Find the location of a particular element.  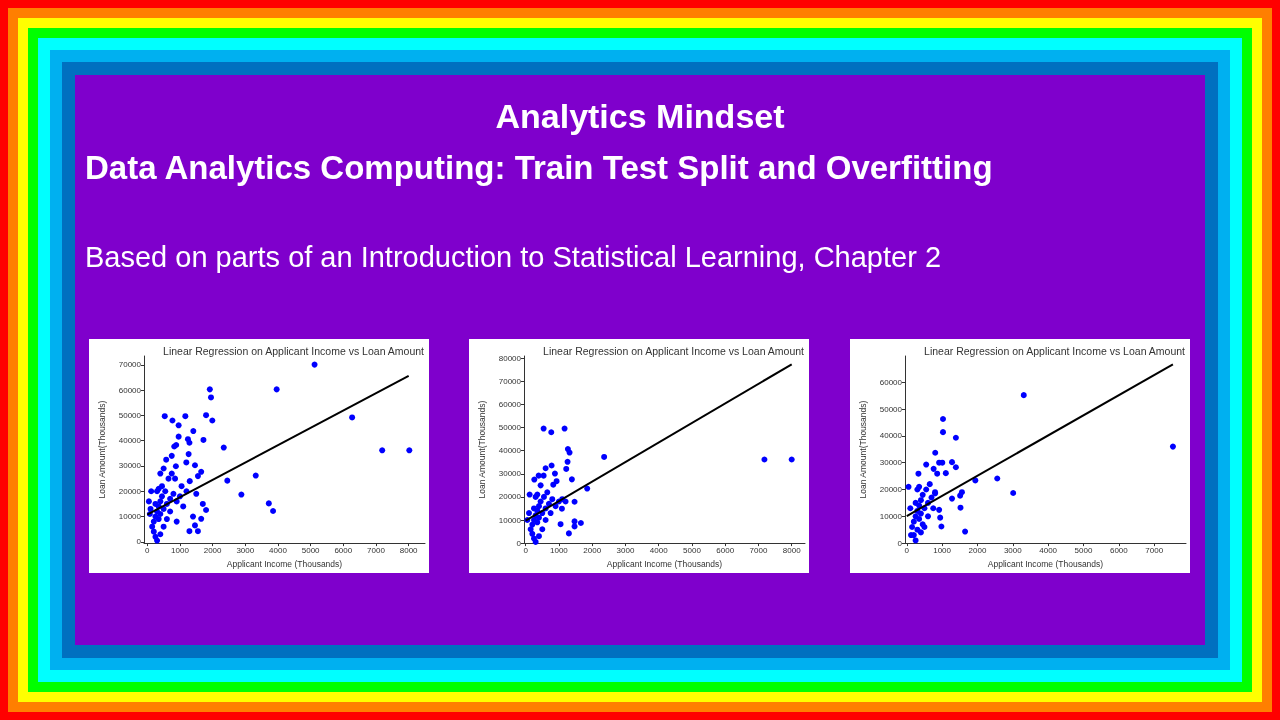

y-tick-label: 80000 is located at coordinates (510, 358).